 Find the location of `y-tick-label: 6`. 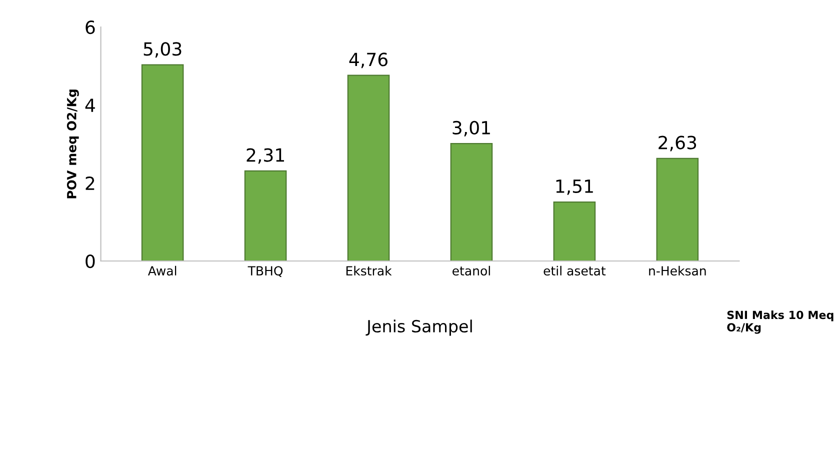

y-tick-label: 6 is located at coordinates (90, 27).